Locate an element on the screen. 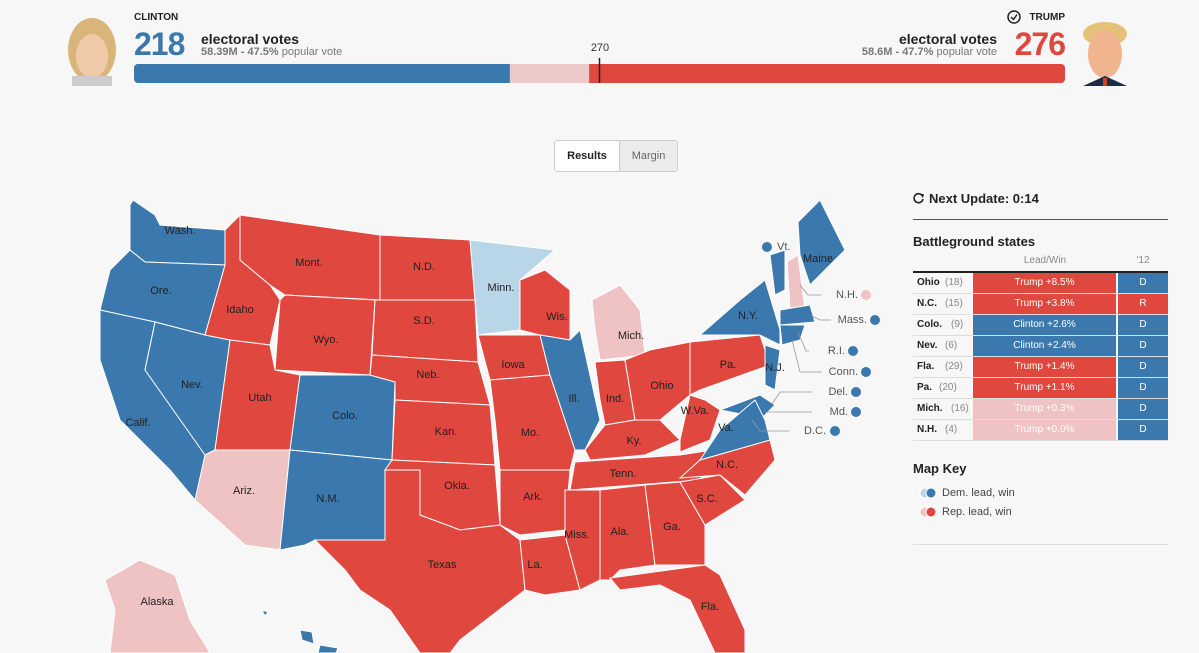 This screenshot has height=653, width=1199. callout-label: D.C. is located at coordinates (815, 431).